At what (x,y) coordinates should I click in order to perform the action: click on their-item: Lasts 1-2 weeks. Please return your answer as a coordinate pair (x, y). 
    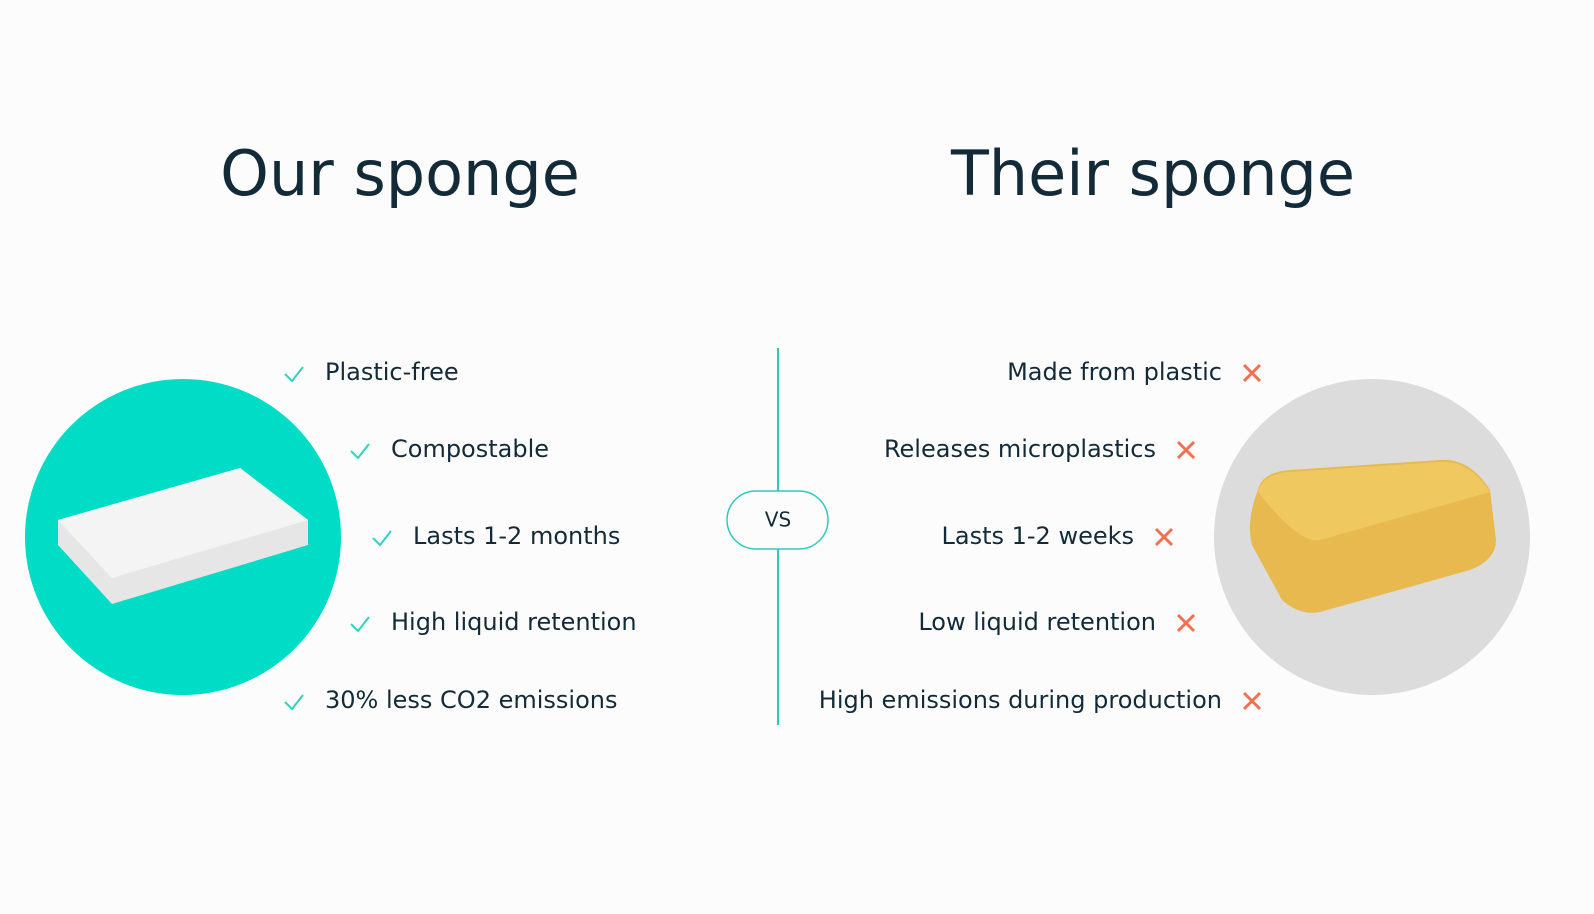
    Looking at the image, I should click on (1037, 536).